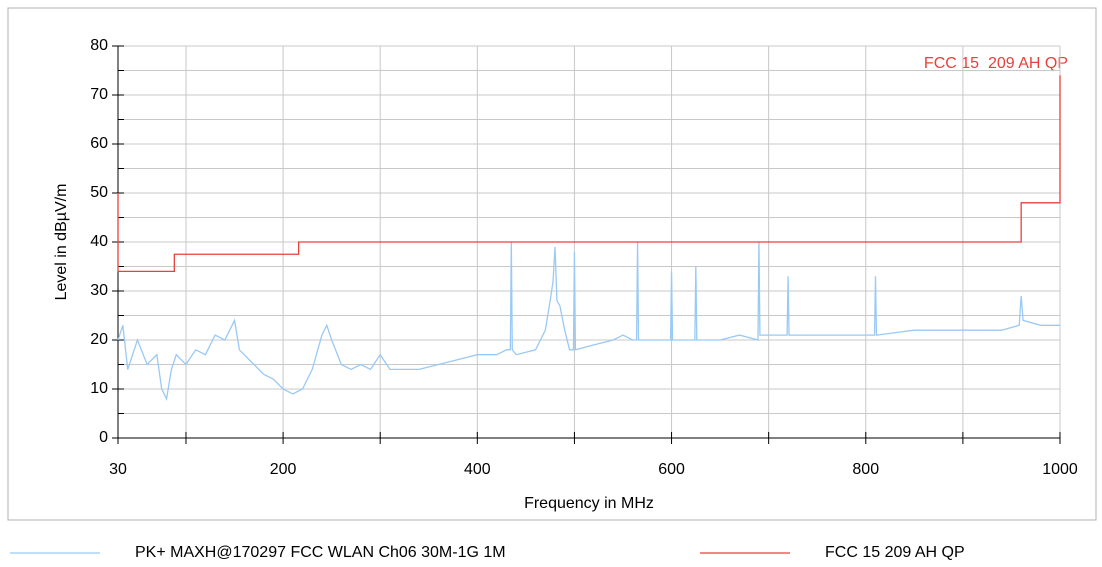  I want to click on x-tick-label: 400, so click(477, 469).